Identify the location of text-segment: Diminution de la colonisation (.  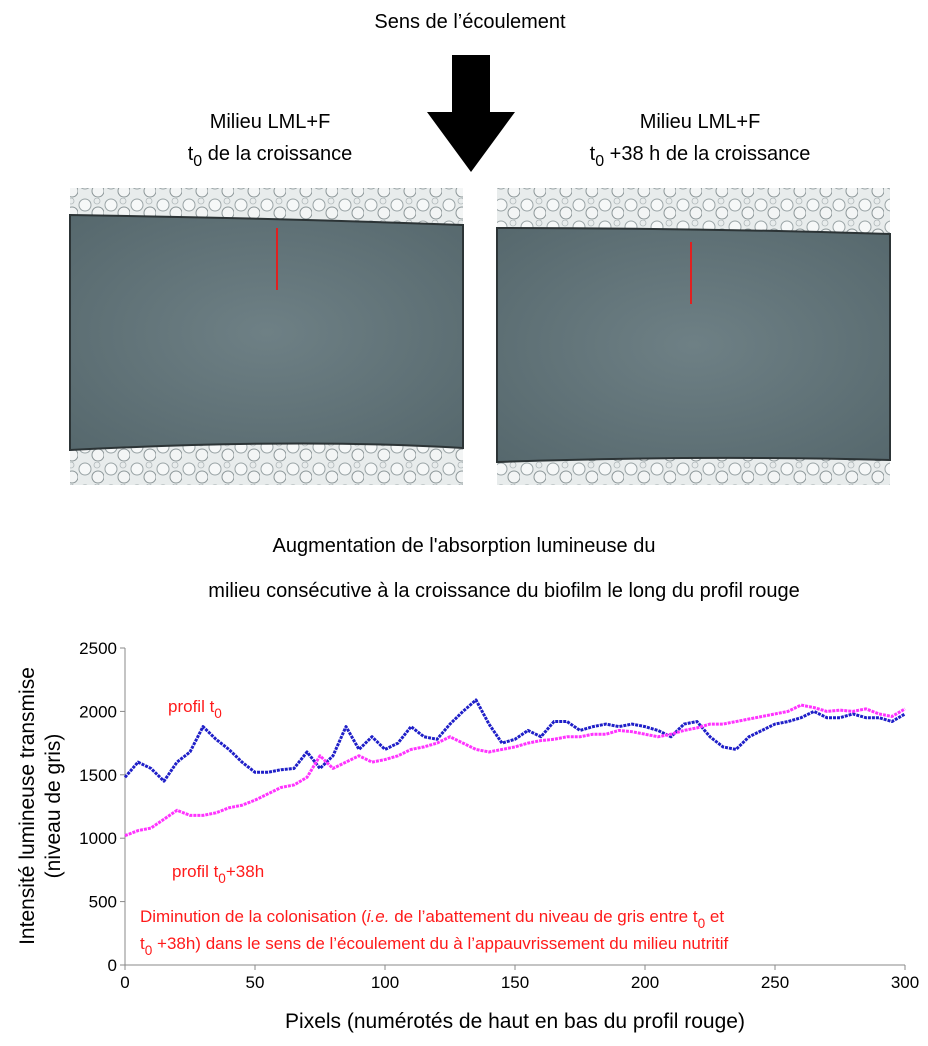
(253, 916).